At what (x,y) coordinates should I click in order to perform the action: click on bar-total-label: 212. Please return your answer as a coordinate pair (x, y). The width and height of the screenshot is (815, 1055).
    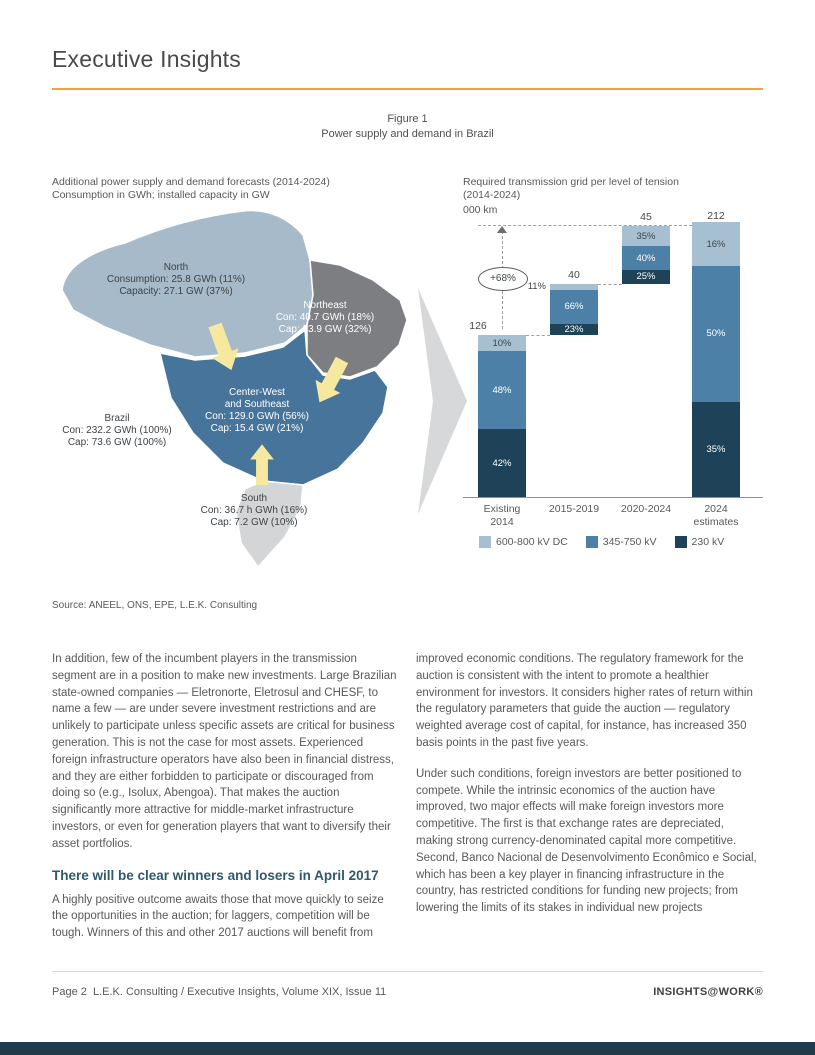
    Looking at the image, I should click on (716, 216).